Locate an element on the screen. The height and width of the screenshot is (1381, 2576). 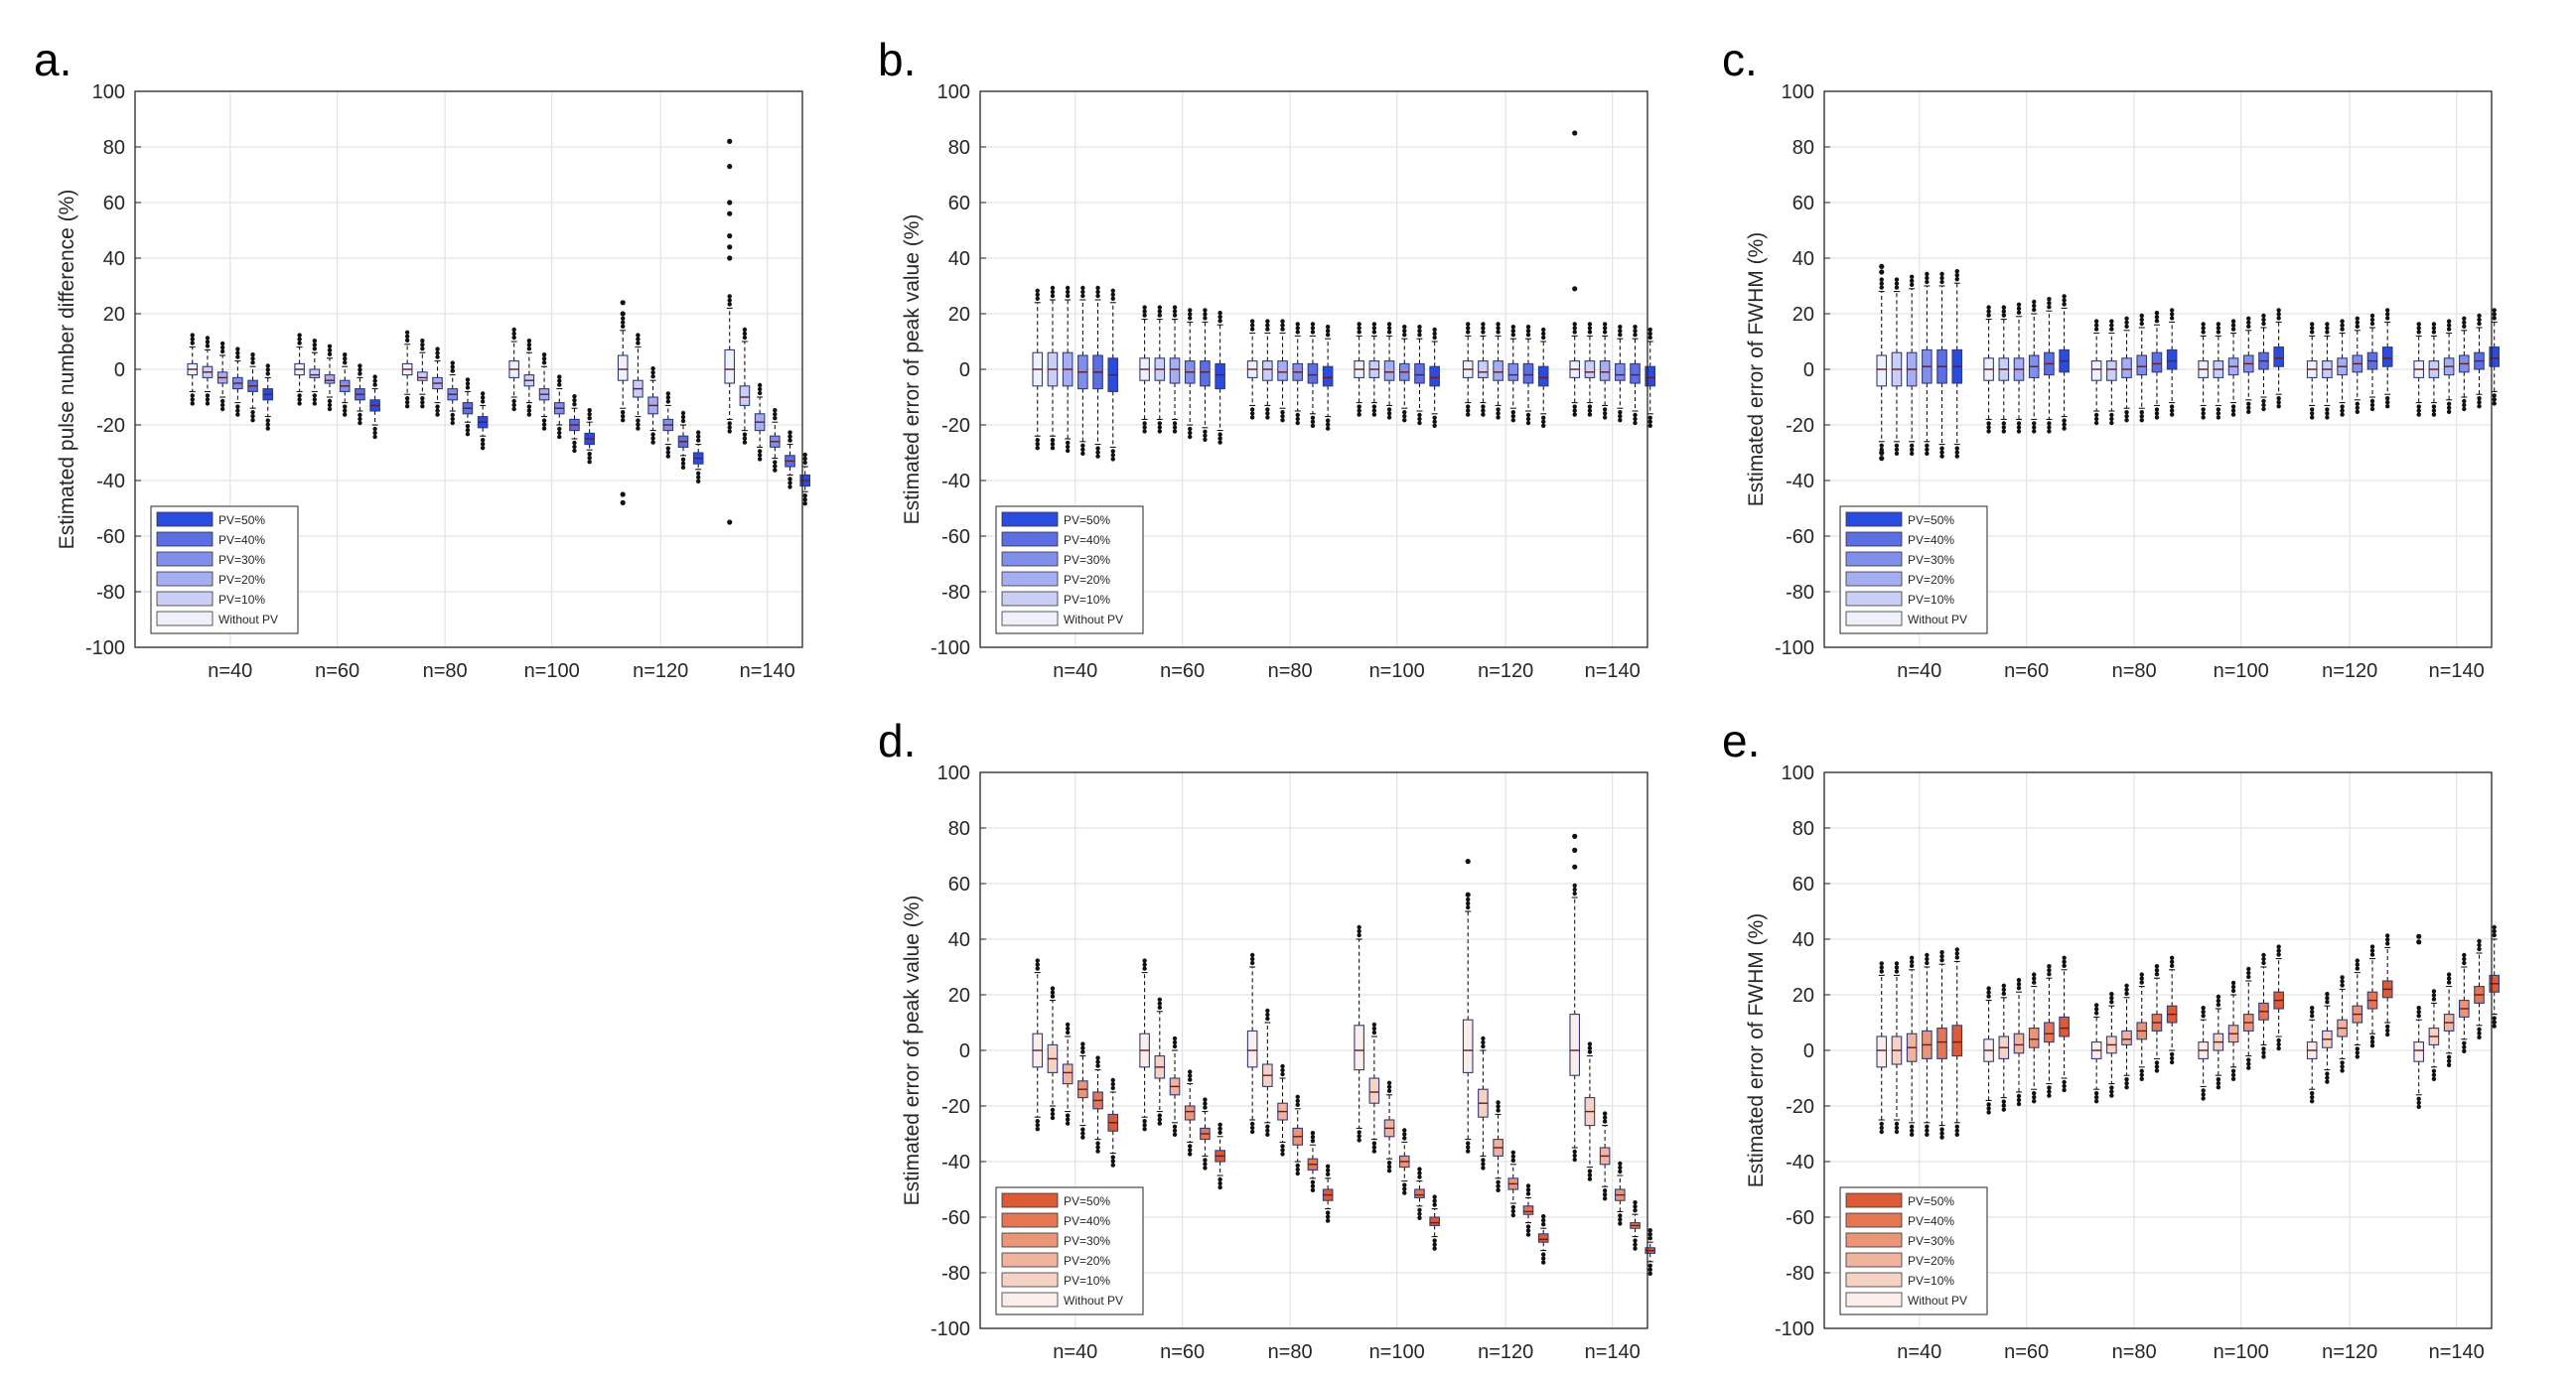
y-tick-label: -40 is located at coordinates (1800, 1163).